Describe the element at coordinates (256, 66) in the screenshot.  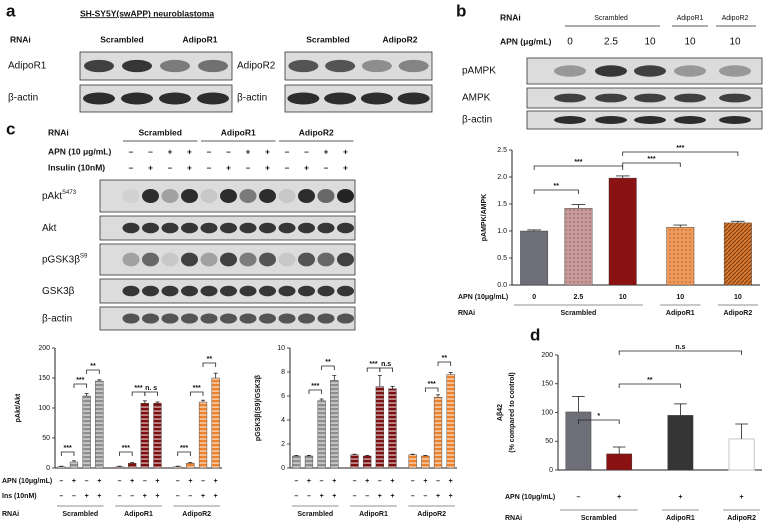
I see `blot-row-label: AdipoR2` at that location.